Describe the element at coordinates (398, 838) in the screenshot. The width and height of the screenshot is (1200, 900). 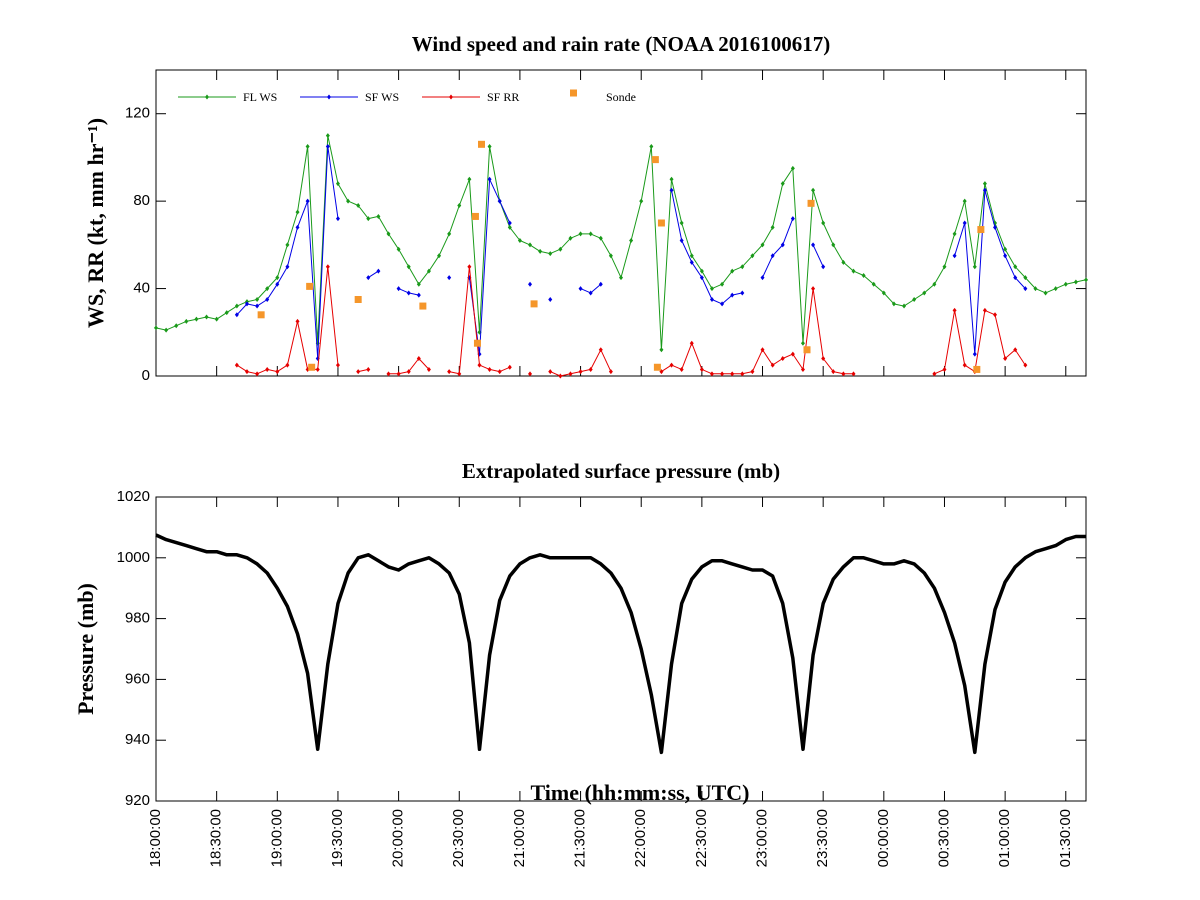
I see `x-tick-label: 20:00:00` at that location.